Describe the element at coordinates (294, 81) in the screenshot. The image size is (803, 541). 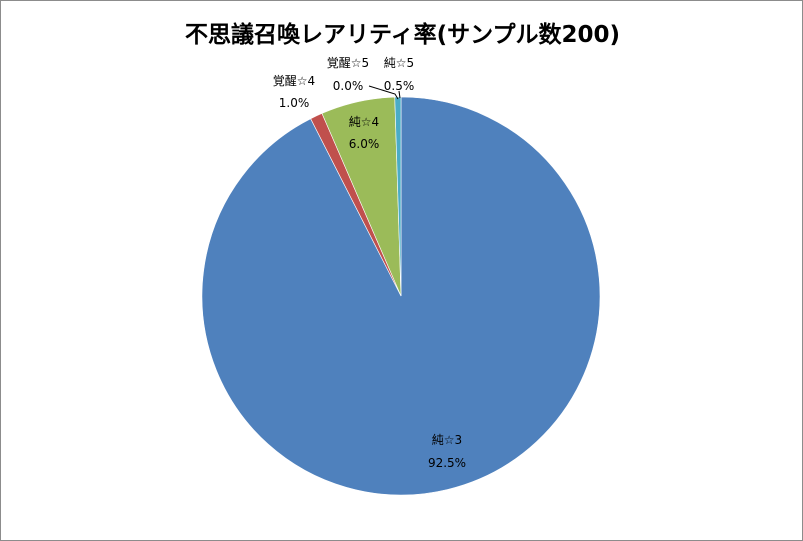
I see `slice-name-label-1: 覚醒☆4` at that location.